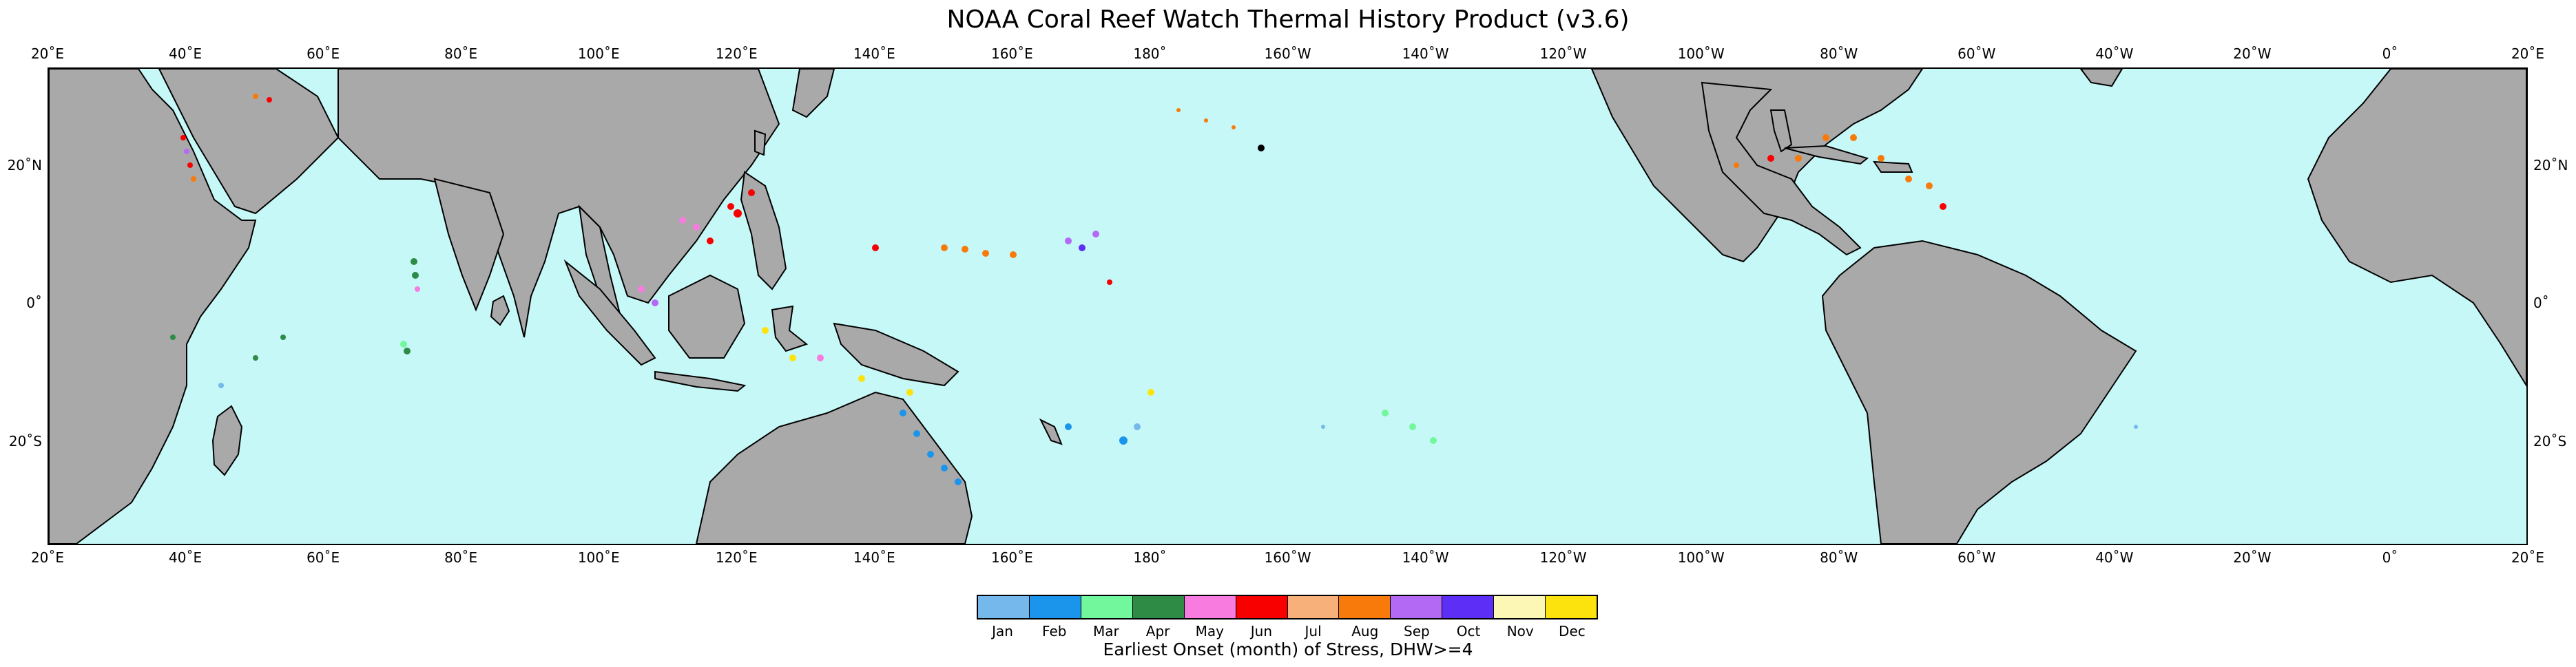 Image resolution: width=2576 pixels, height=667 pixels. I want to click on lon-label-bottom: 100˚W, so click(1701, 557).